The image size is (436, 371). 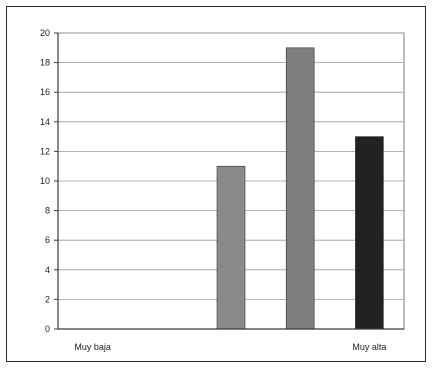 What do you see at coordinates (230, 347) in the screenshot?
I see `x-axis-labels: Muy baja Muy alta` at bounding box center [230, 347].